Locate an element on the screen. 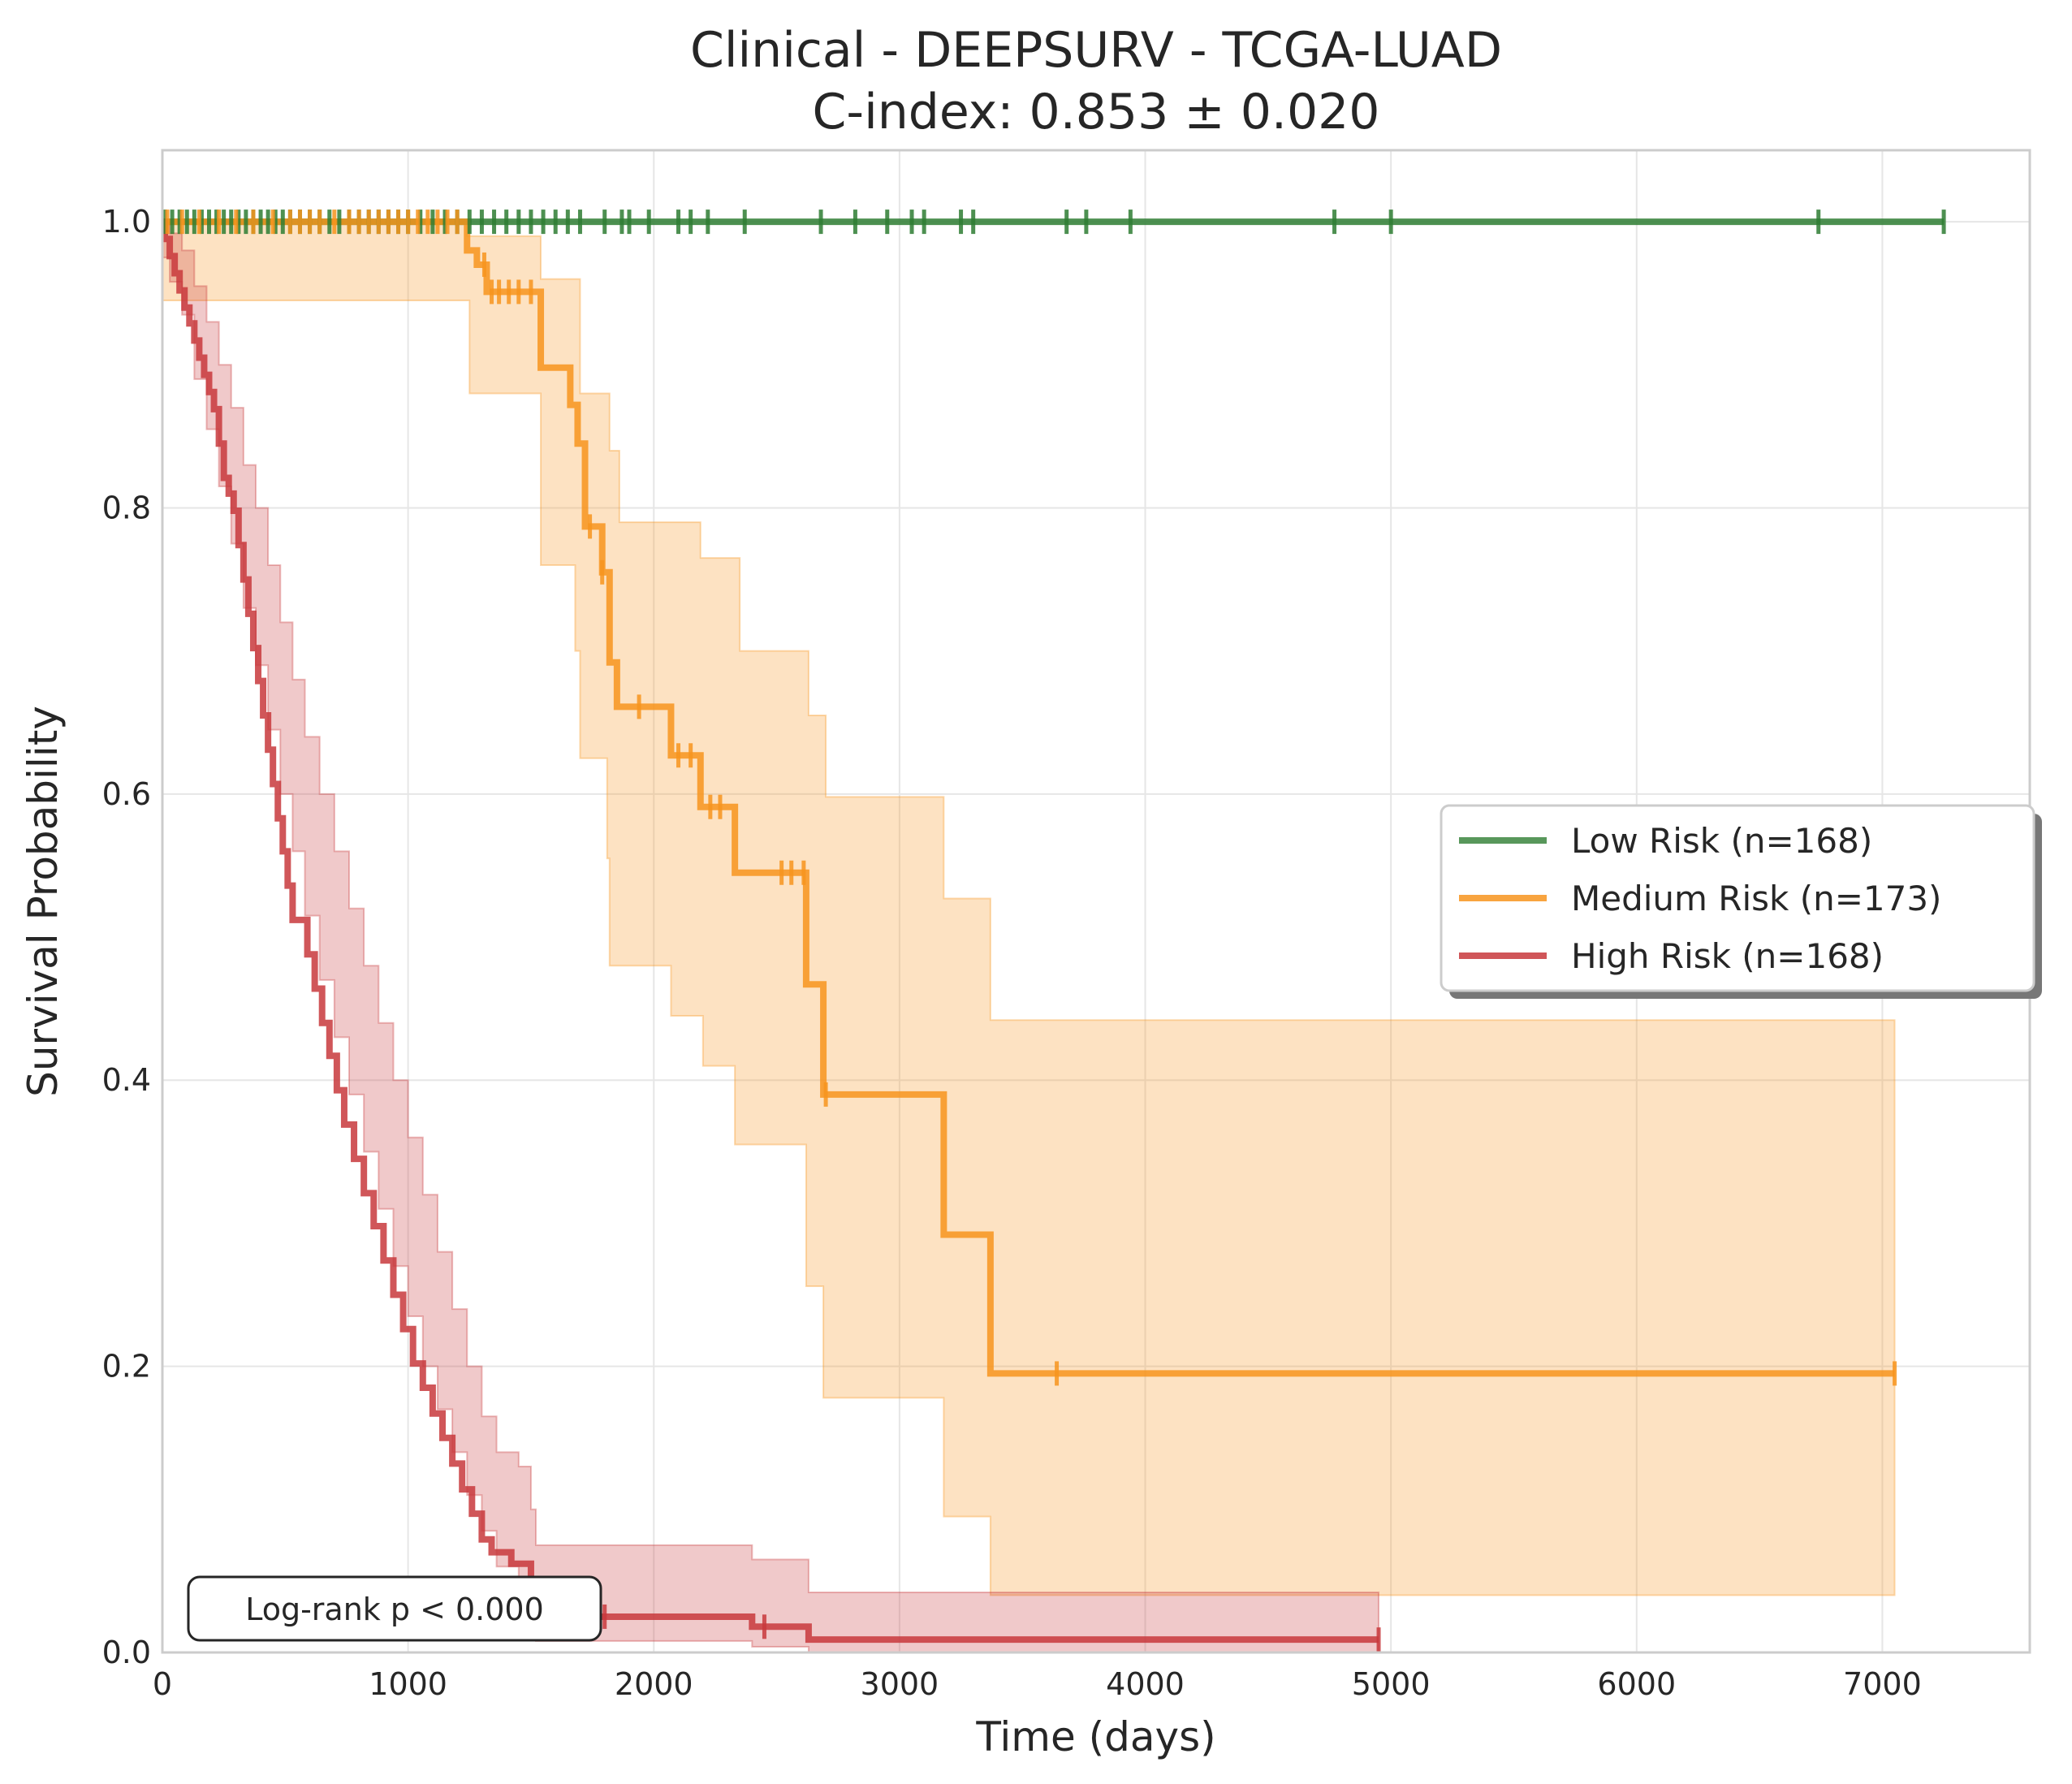  x-axis-ticks: 0 1000 2000 3000 4000 5000 6000 7000 is located at coordinates (1037, 1684).